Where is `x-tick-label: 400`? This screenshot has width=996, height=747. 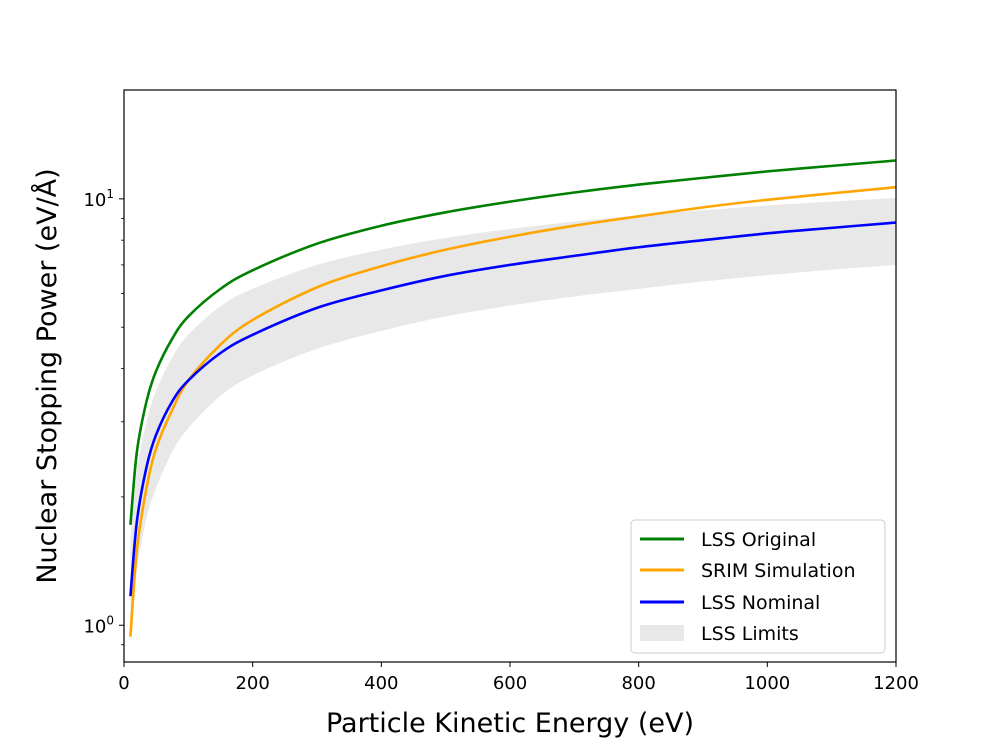
x-tick-label: 400 is located at coordinates (381, 683).